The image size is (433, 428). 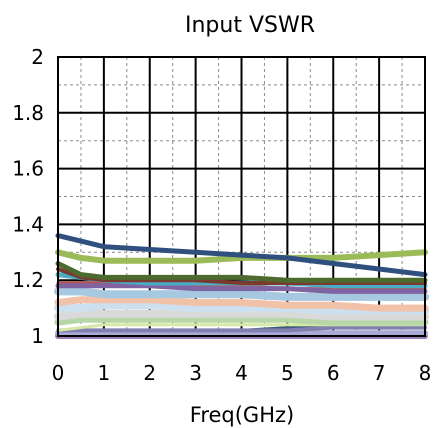 I want to click on x-tick-label: 4, so click(x=241, y=373).